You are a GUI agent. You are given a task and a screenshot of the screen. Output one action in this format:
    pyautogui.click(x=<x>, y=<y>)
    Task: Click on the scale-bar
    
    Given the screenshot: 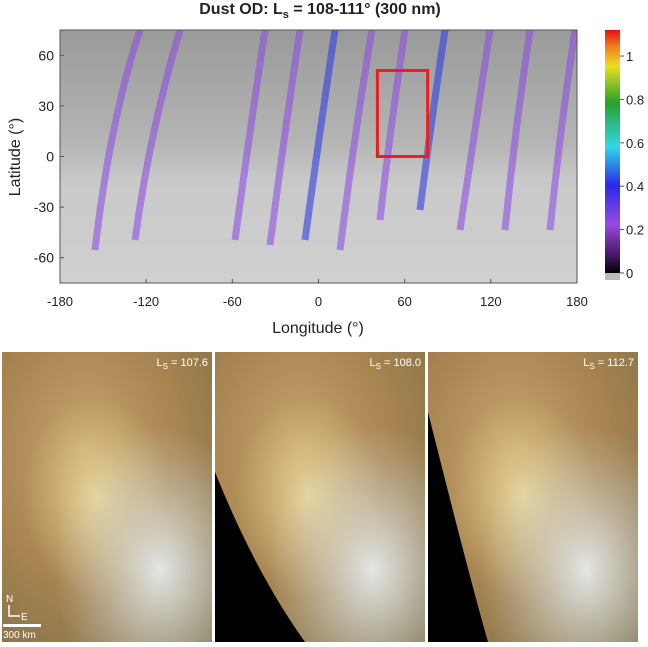 What is the action you would take?
    pyautogui.click(x=22, y=625)
    